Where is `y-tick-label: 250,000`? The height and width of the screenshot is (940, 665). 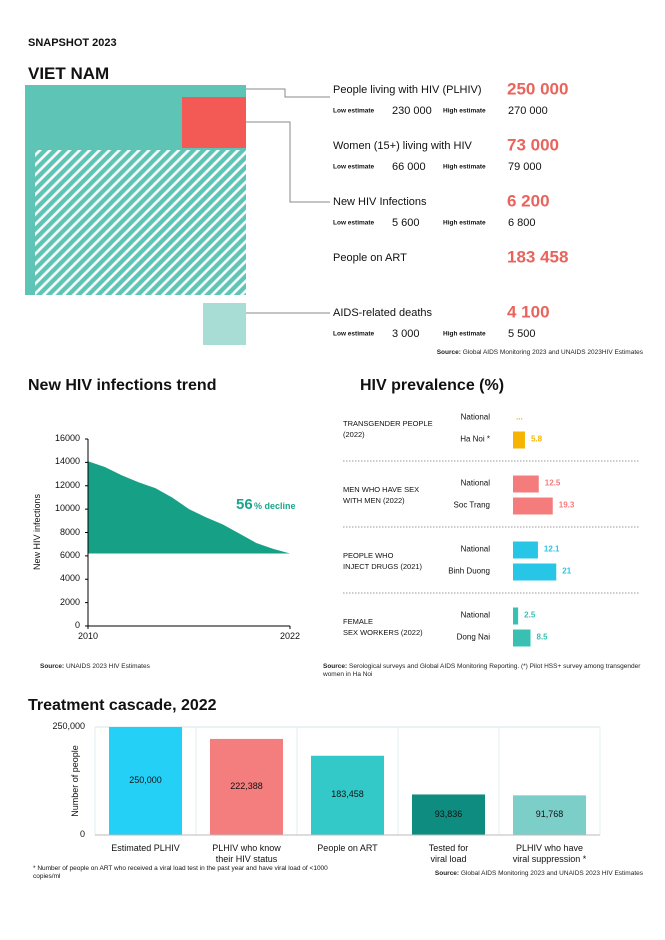 y-tick-label: 250,000 is located at coordinates (68, 726).